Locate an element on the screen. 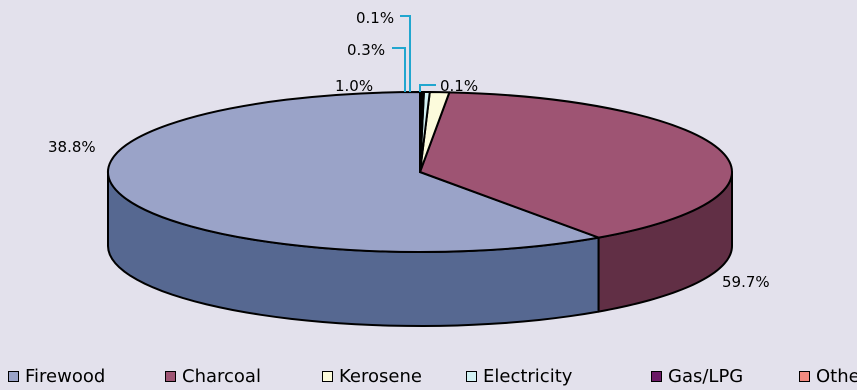  legend-swatch-electricity is located at coordinates (471, 376).